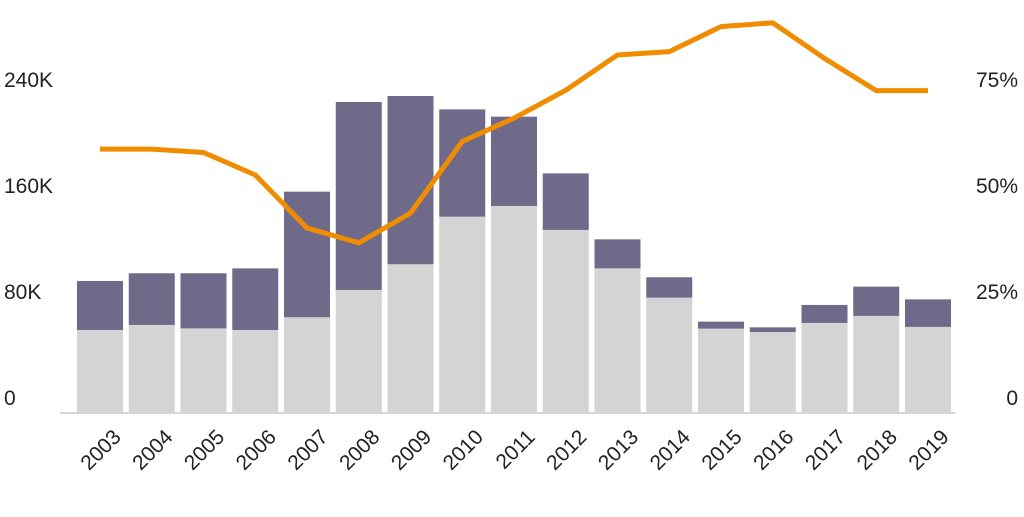 The image size is (1024, 517). I want to click on x-axis-tick-label: 2011, so click(516, 449).